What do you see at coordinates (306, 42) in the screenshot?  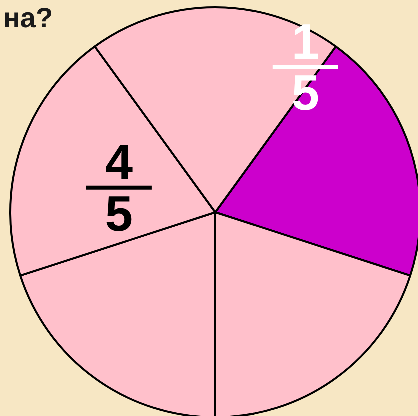 I see `text: 1` at bounding box center [306, 42].